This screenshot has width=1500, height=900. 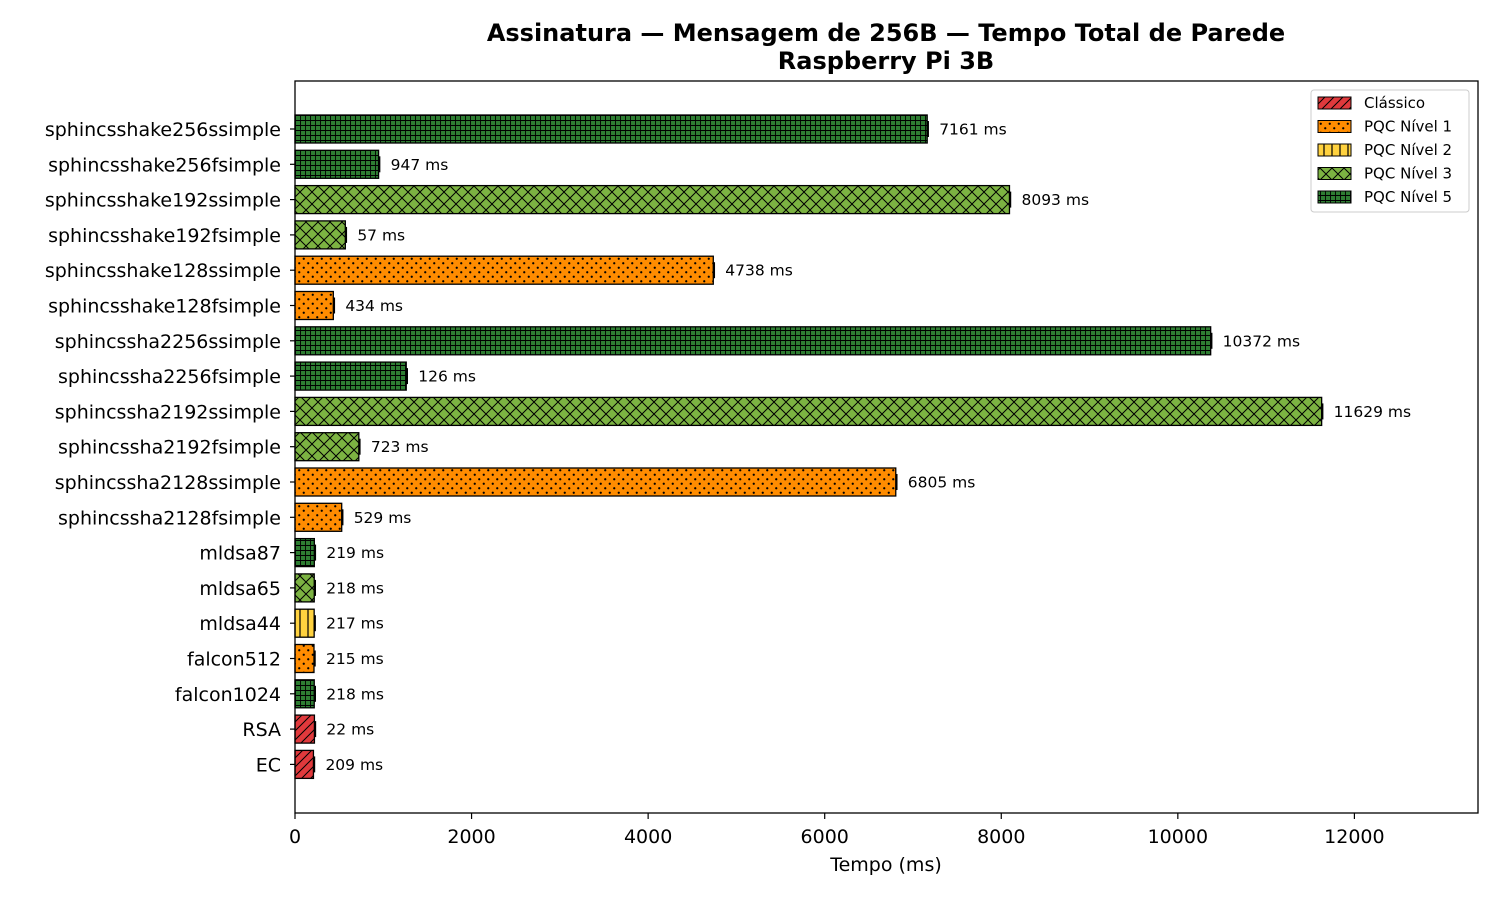 I want to click on bar-sphincsshake192ssimple, so click(x=652, y=199).